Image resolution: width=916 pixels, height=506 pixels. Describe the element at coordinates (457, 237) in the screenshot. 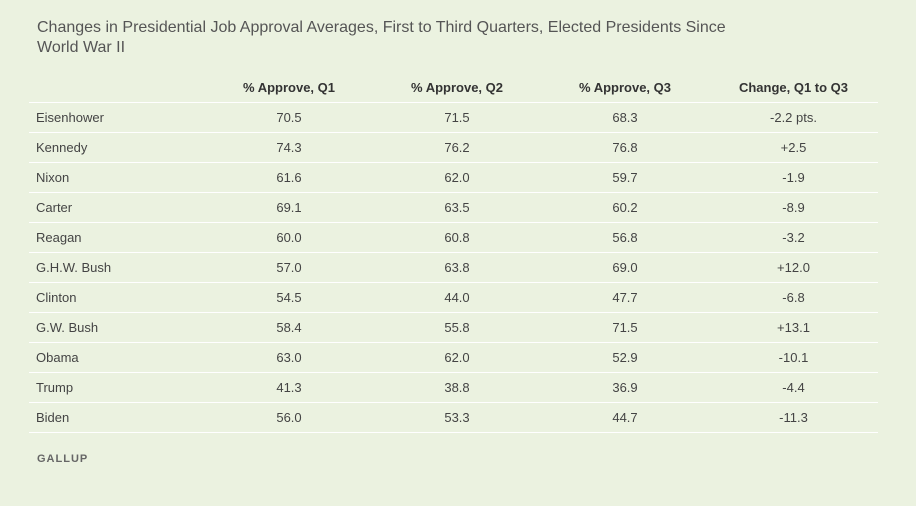

I see `cell-q2: 60.8` at that location.